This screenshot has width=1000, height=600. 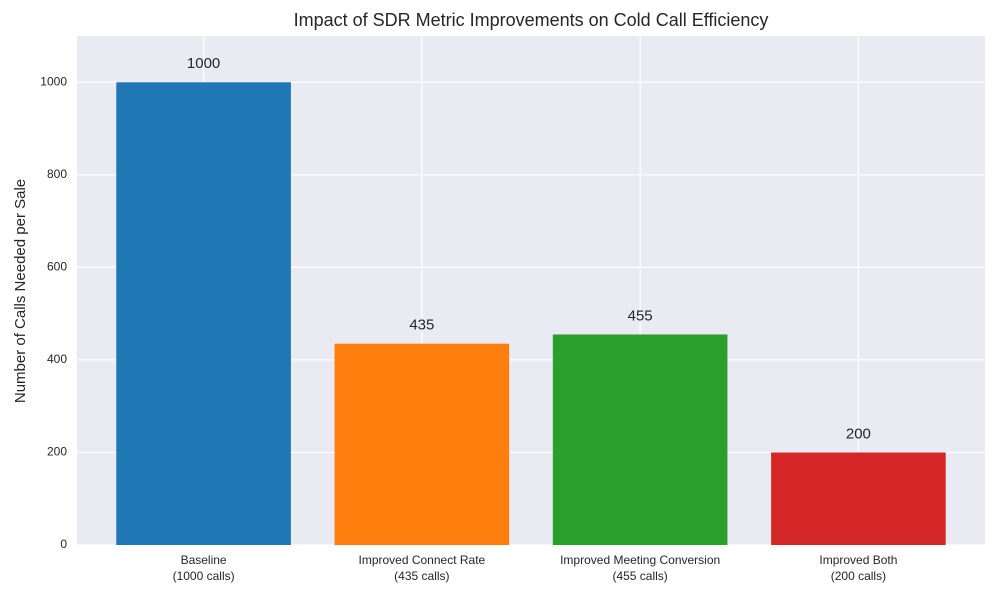 I want to click on x-tick-label: Improved Both (200 calls), so click(x=858, y=568).